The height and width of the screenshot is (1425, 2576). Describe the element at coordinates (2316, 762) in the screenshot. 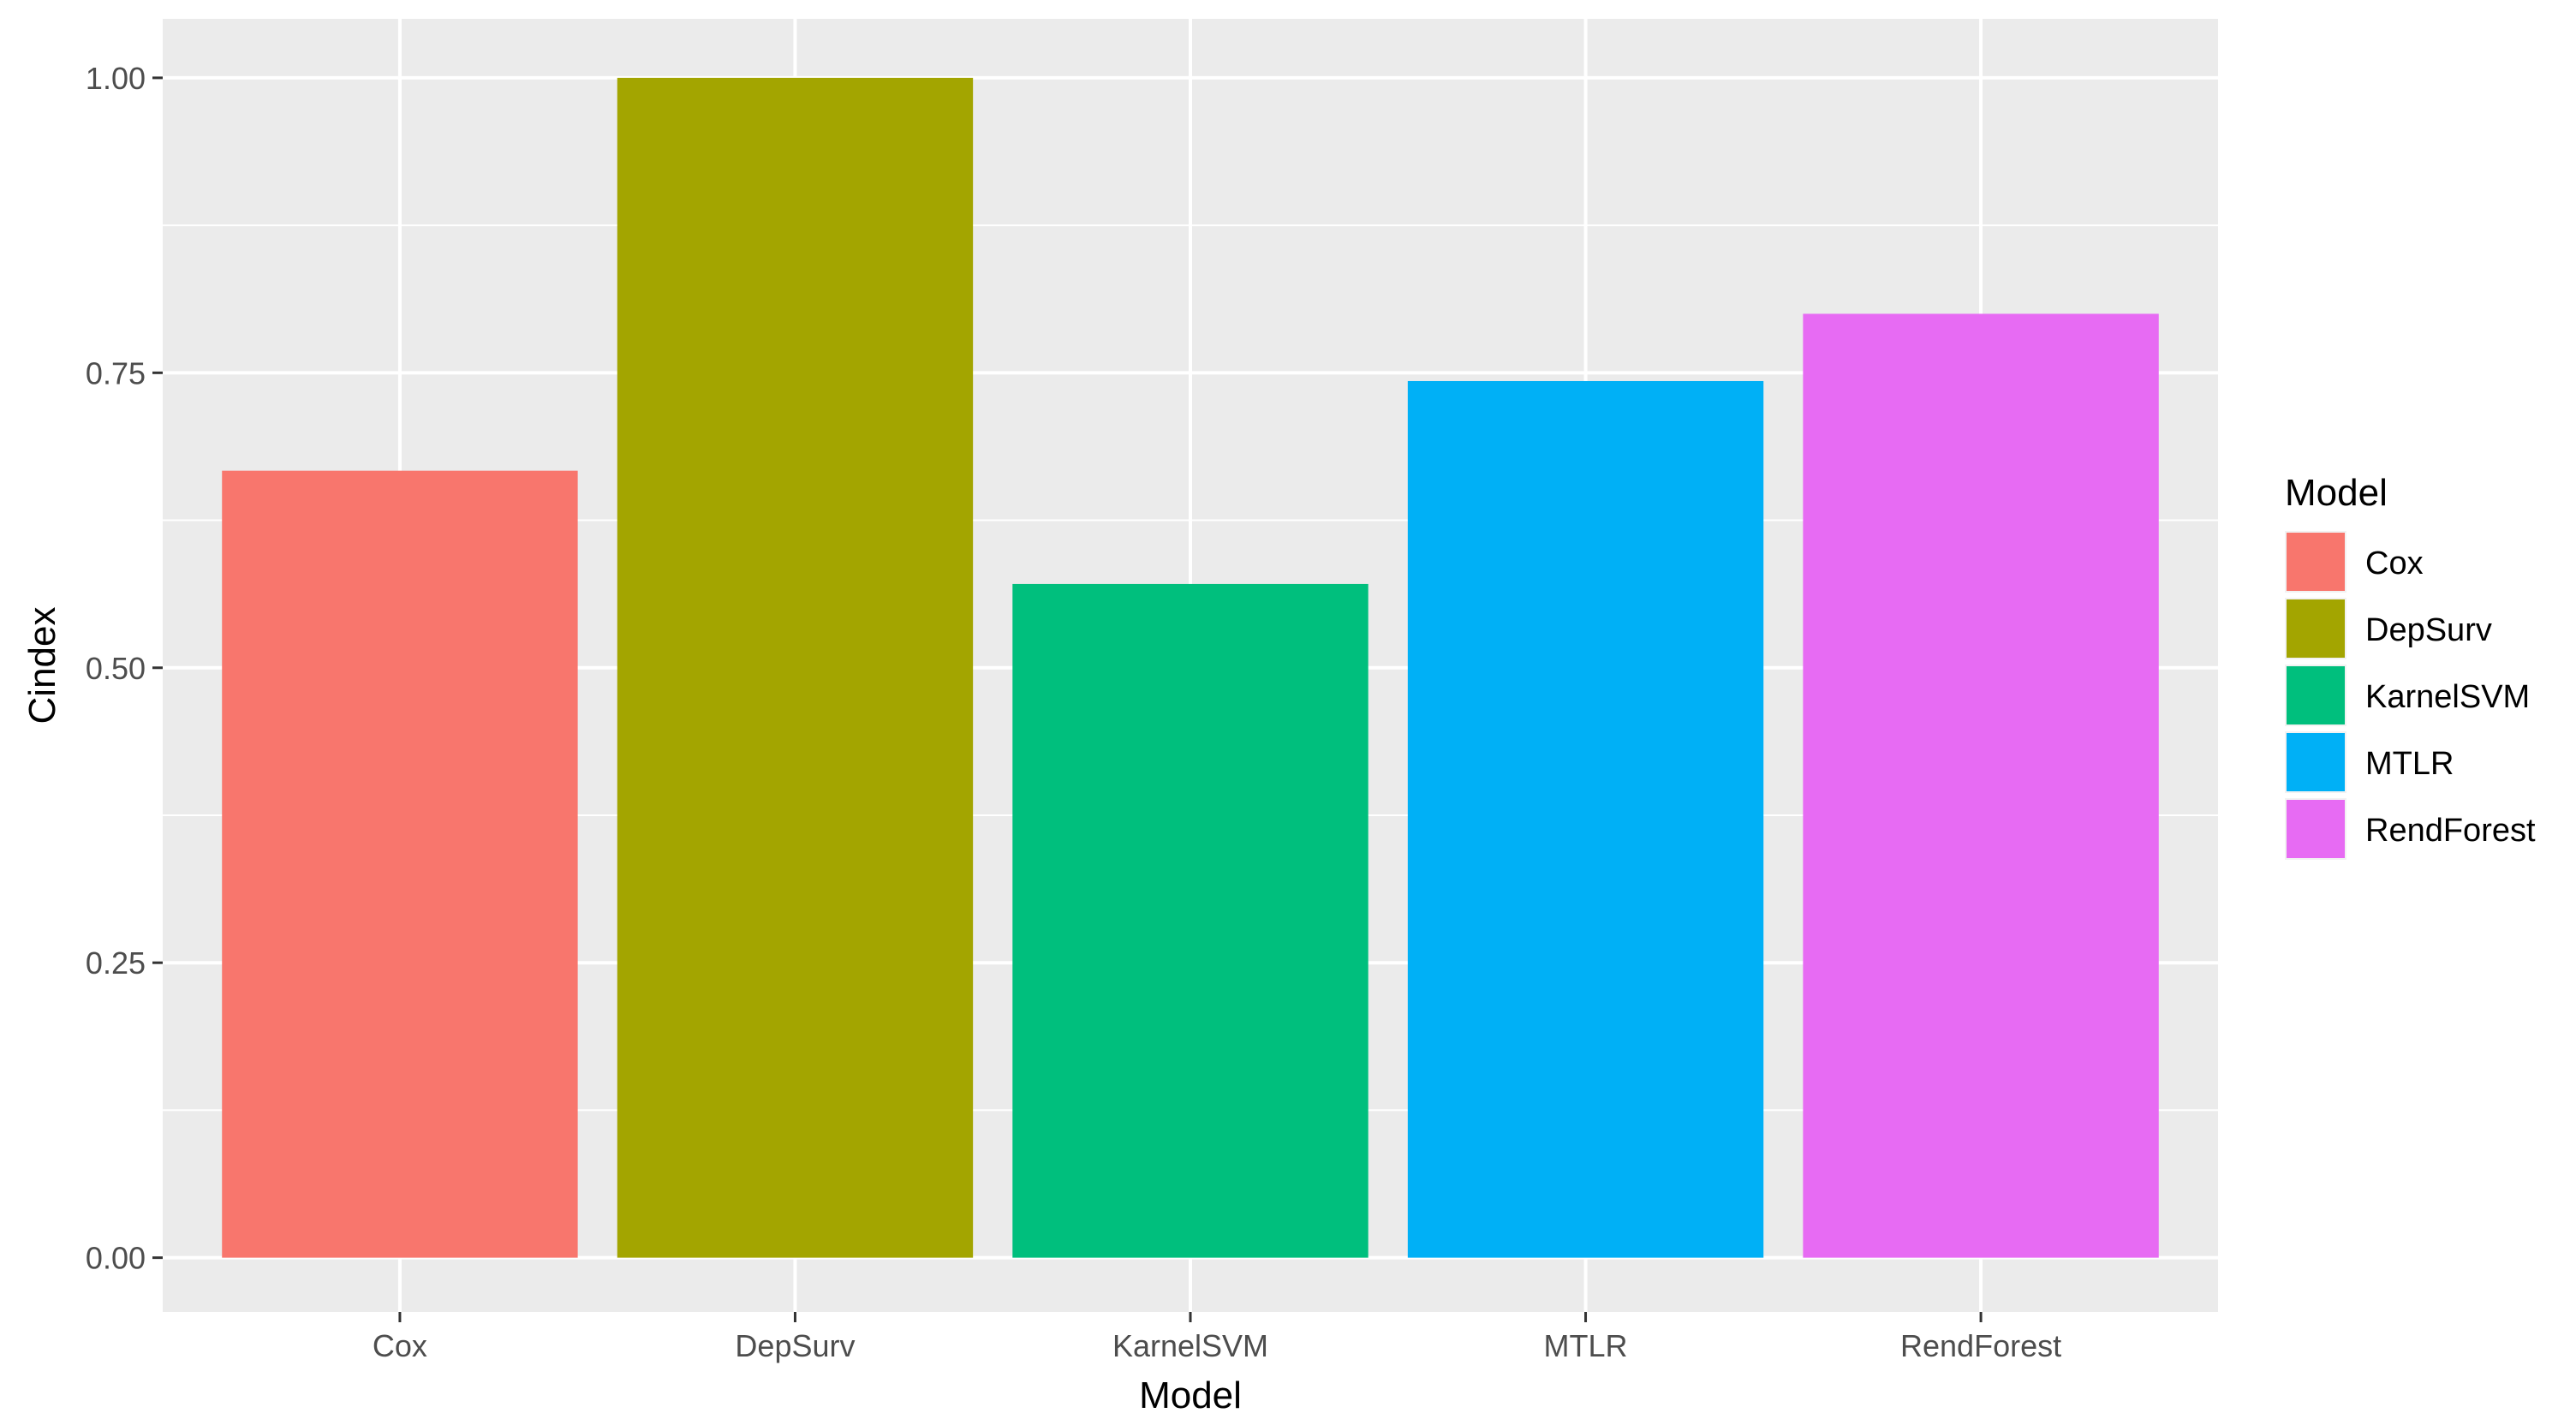

I see `legend-swatch-mtlr` at that location.